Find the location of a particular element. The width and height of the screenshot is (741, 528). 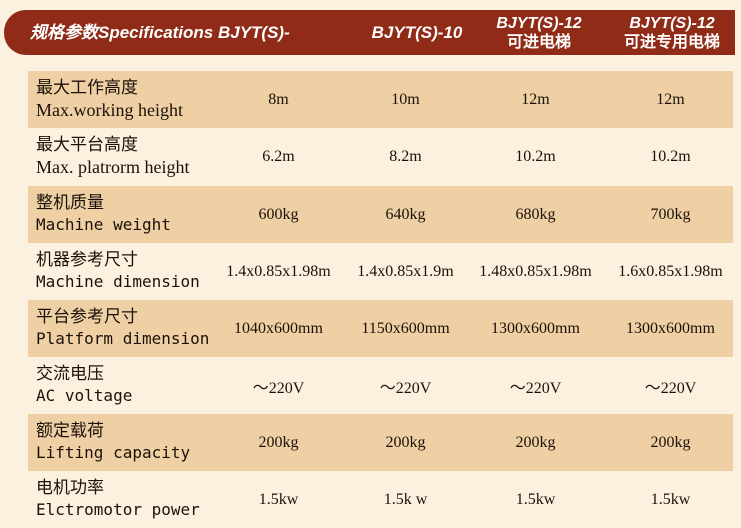

table-cell: 1040x600mm is located at coordinates (278, 328).